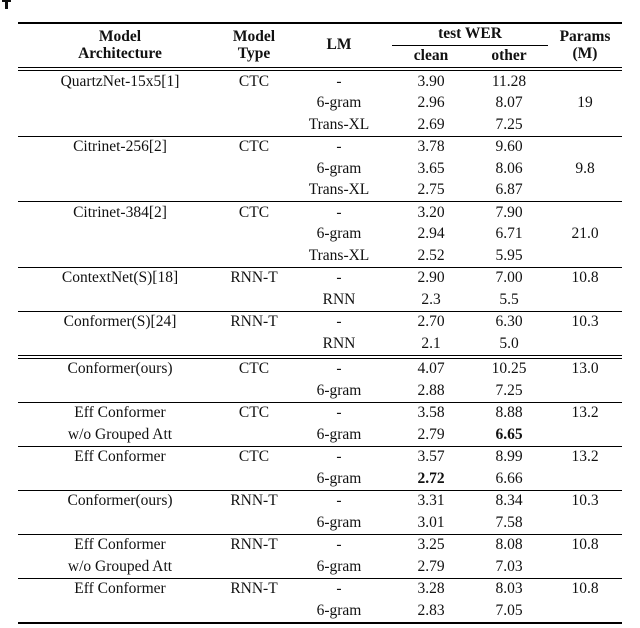  Describe the element at coordinates (431, 457) in the screenshot. I see `cell-clean: 3.57` at that location.